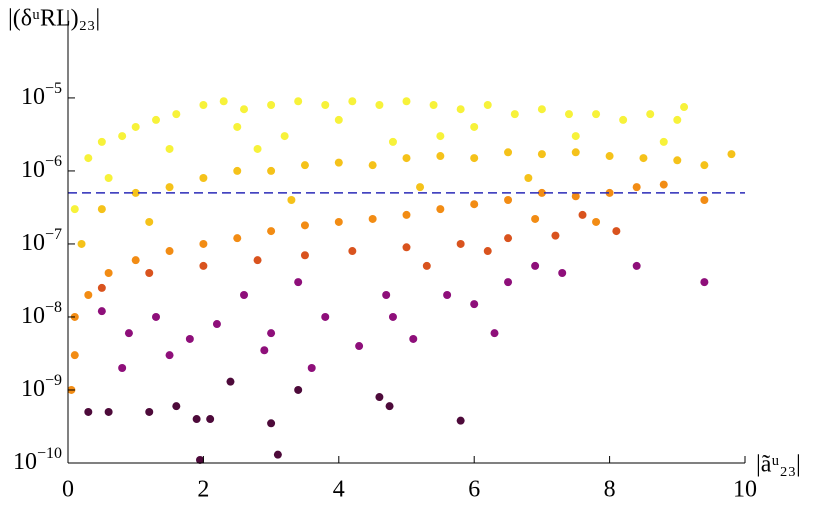  Describe the element at coordinates (778, 465) in the screenshot. I see `x-axis-label: |ãᵘ₂₃|` at that location.